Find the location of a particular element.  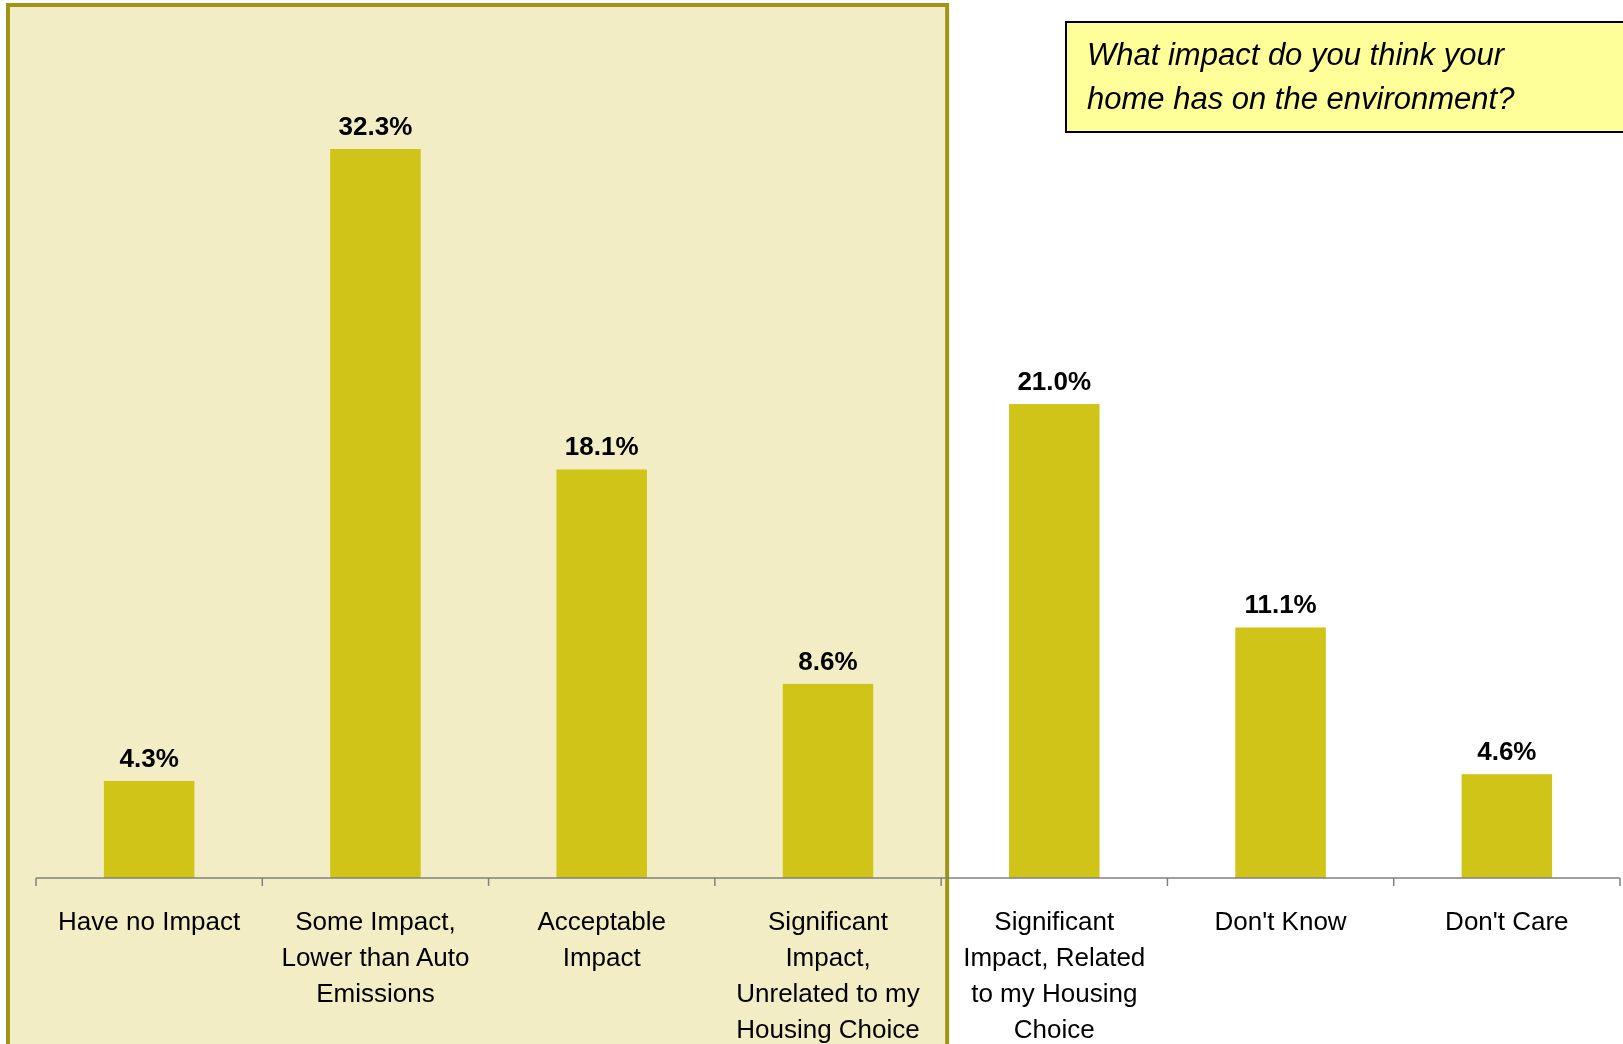

chart-title: What impact do you think your home has on the environment? is located at coordinates (1301, 76).